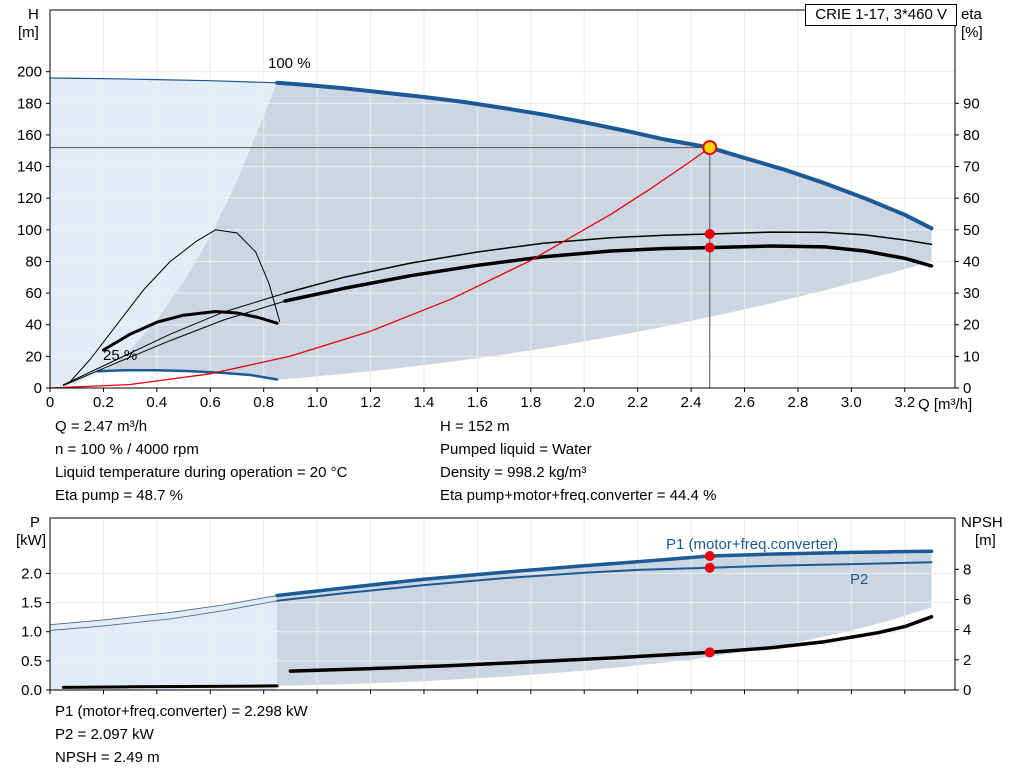 The image size is (1024, 781). Describe the element at coordinates (31, 540) in the screenshot. I see `p-axis-unit: [kW]` at that location.